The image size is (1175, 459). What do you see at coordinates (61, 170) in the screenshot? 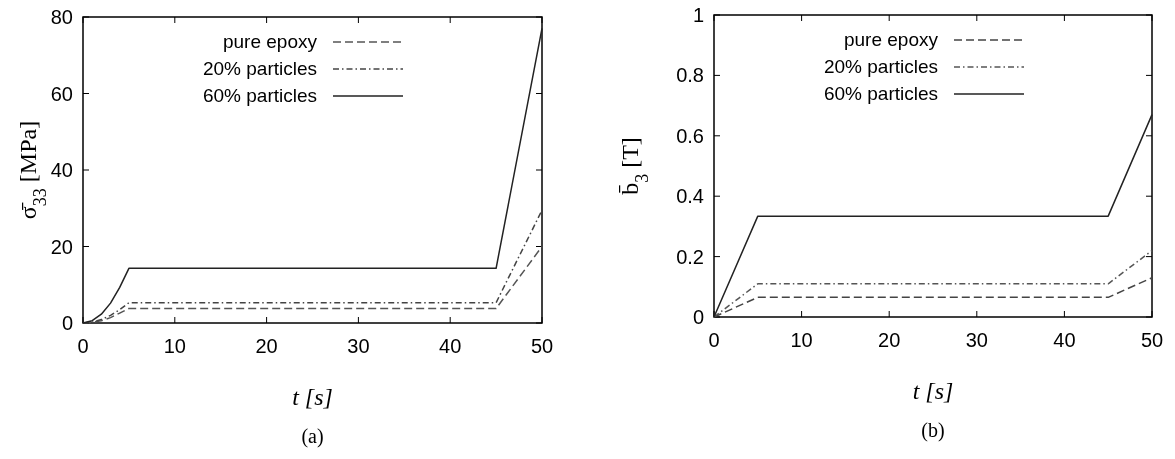
I see `y-tick-label: 40` at bounding box center [61, 170].